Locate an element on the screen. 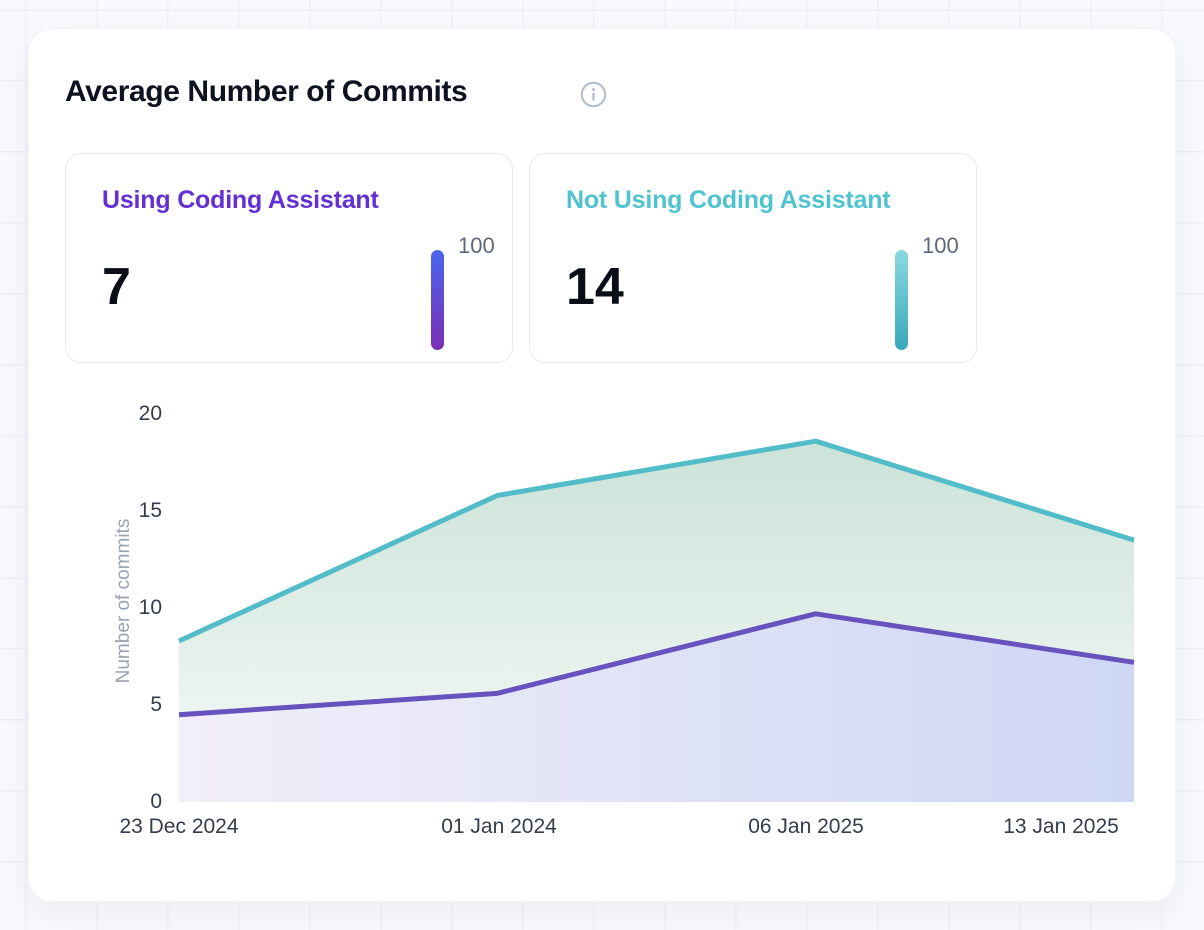 The width and height of the screenshot is (1204, 930). page-title: Average Number of Commits is located at coordinates (266, 91).